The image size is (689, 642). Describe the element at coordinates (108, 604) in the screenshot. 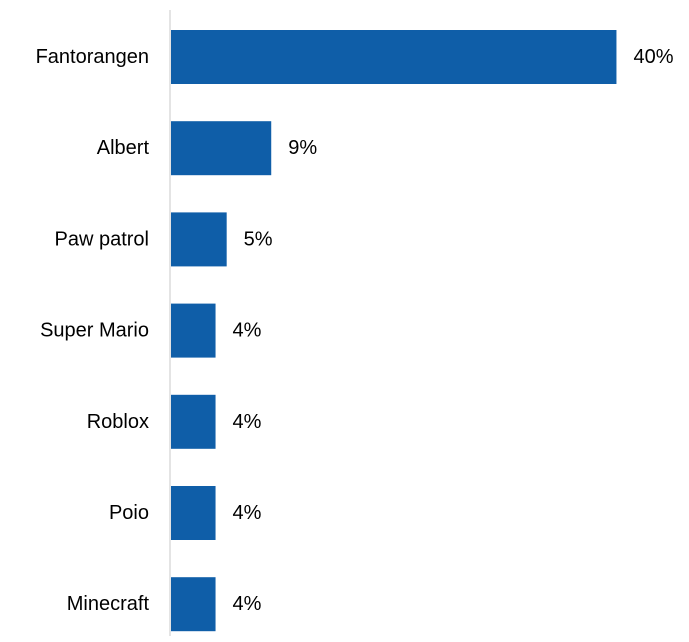

I see `category-label: Minecraft` at that location.